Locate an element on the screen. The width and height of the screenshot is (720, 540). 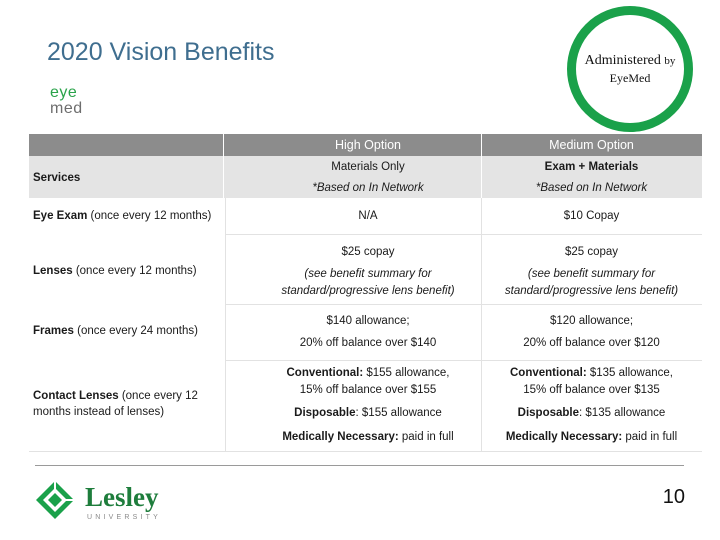
eye-exam-label: Eye Exam (once every 12 months) is located at coordinates (122, 216).